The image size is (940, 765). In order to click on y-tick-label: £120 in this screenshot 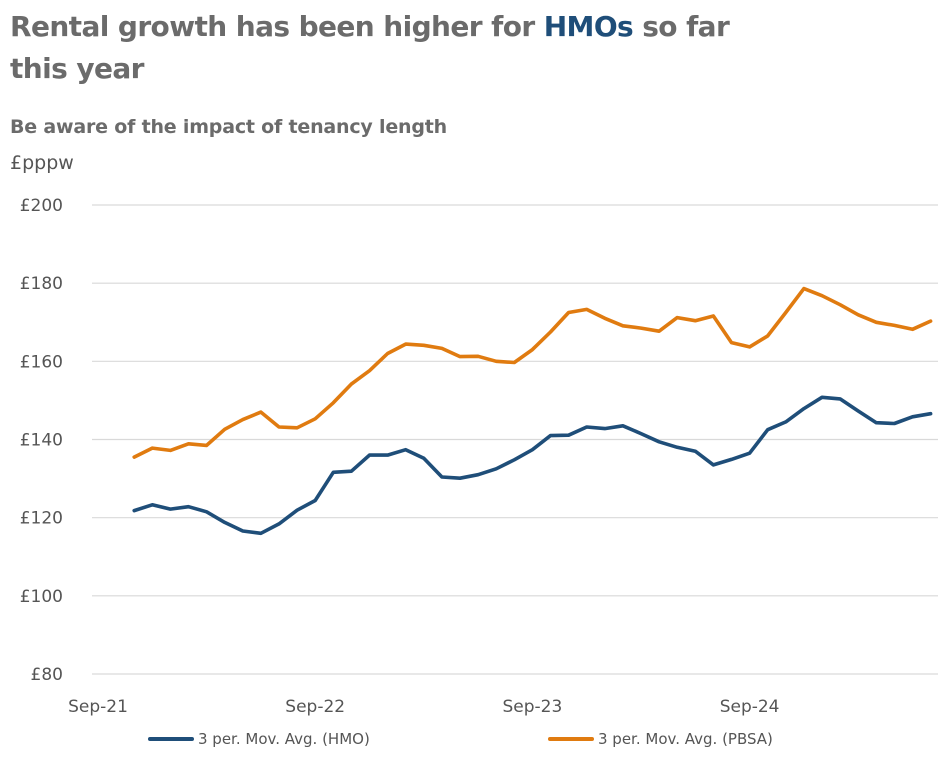, I will do `click(41, 519)`.